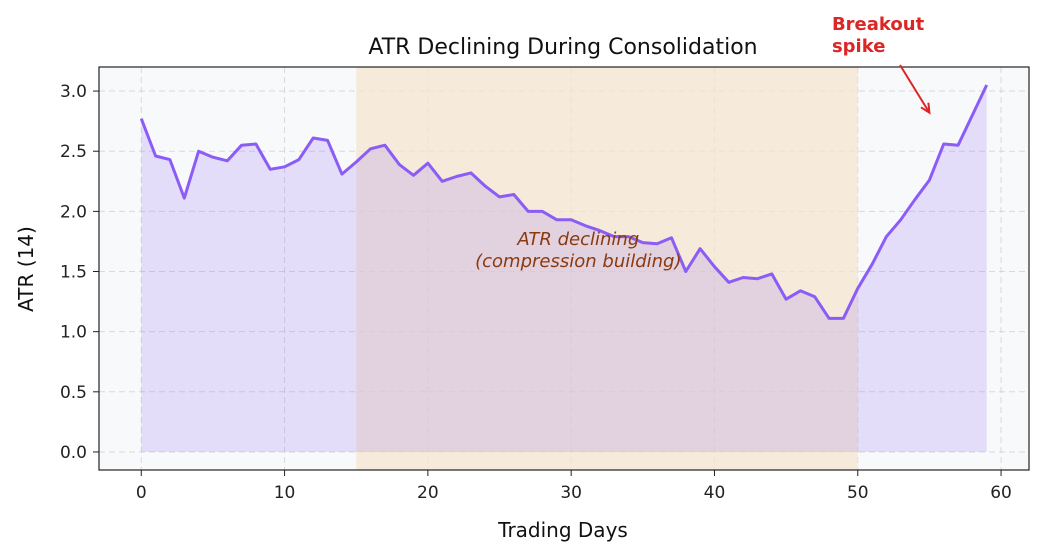 This screenshot has height=556, width=1043. What do you see at coordinates (141, 493) in the screenshot?
I see `x-tick-label: 0` at bounding box center [141, 493].